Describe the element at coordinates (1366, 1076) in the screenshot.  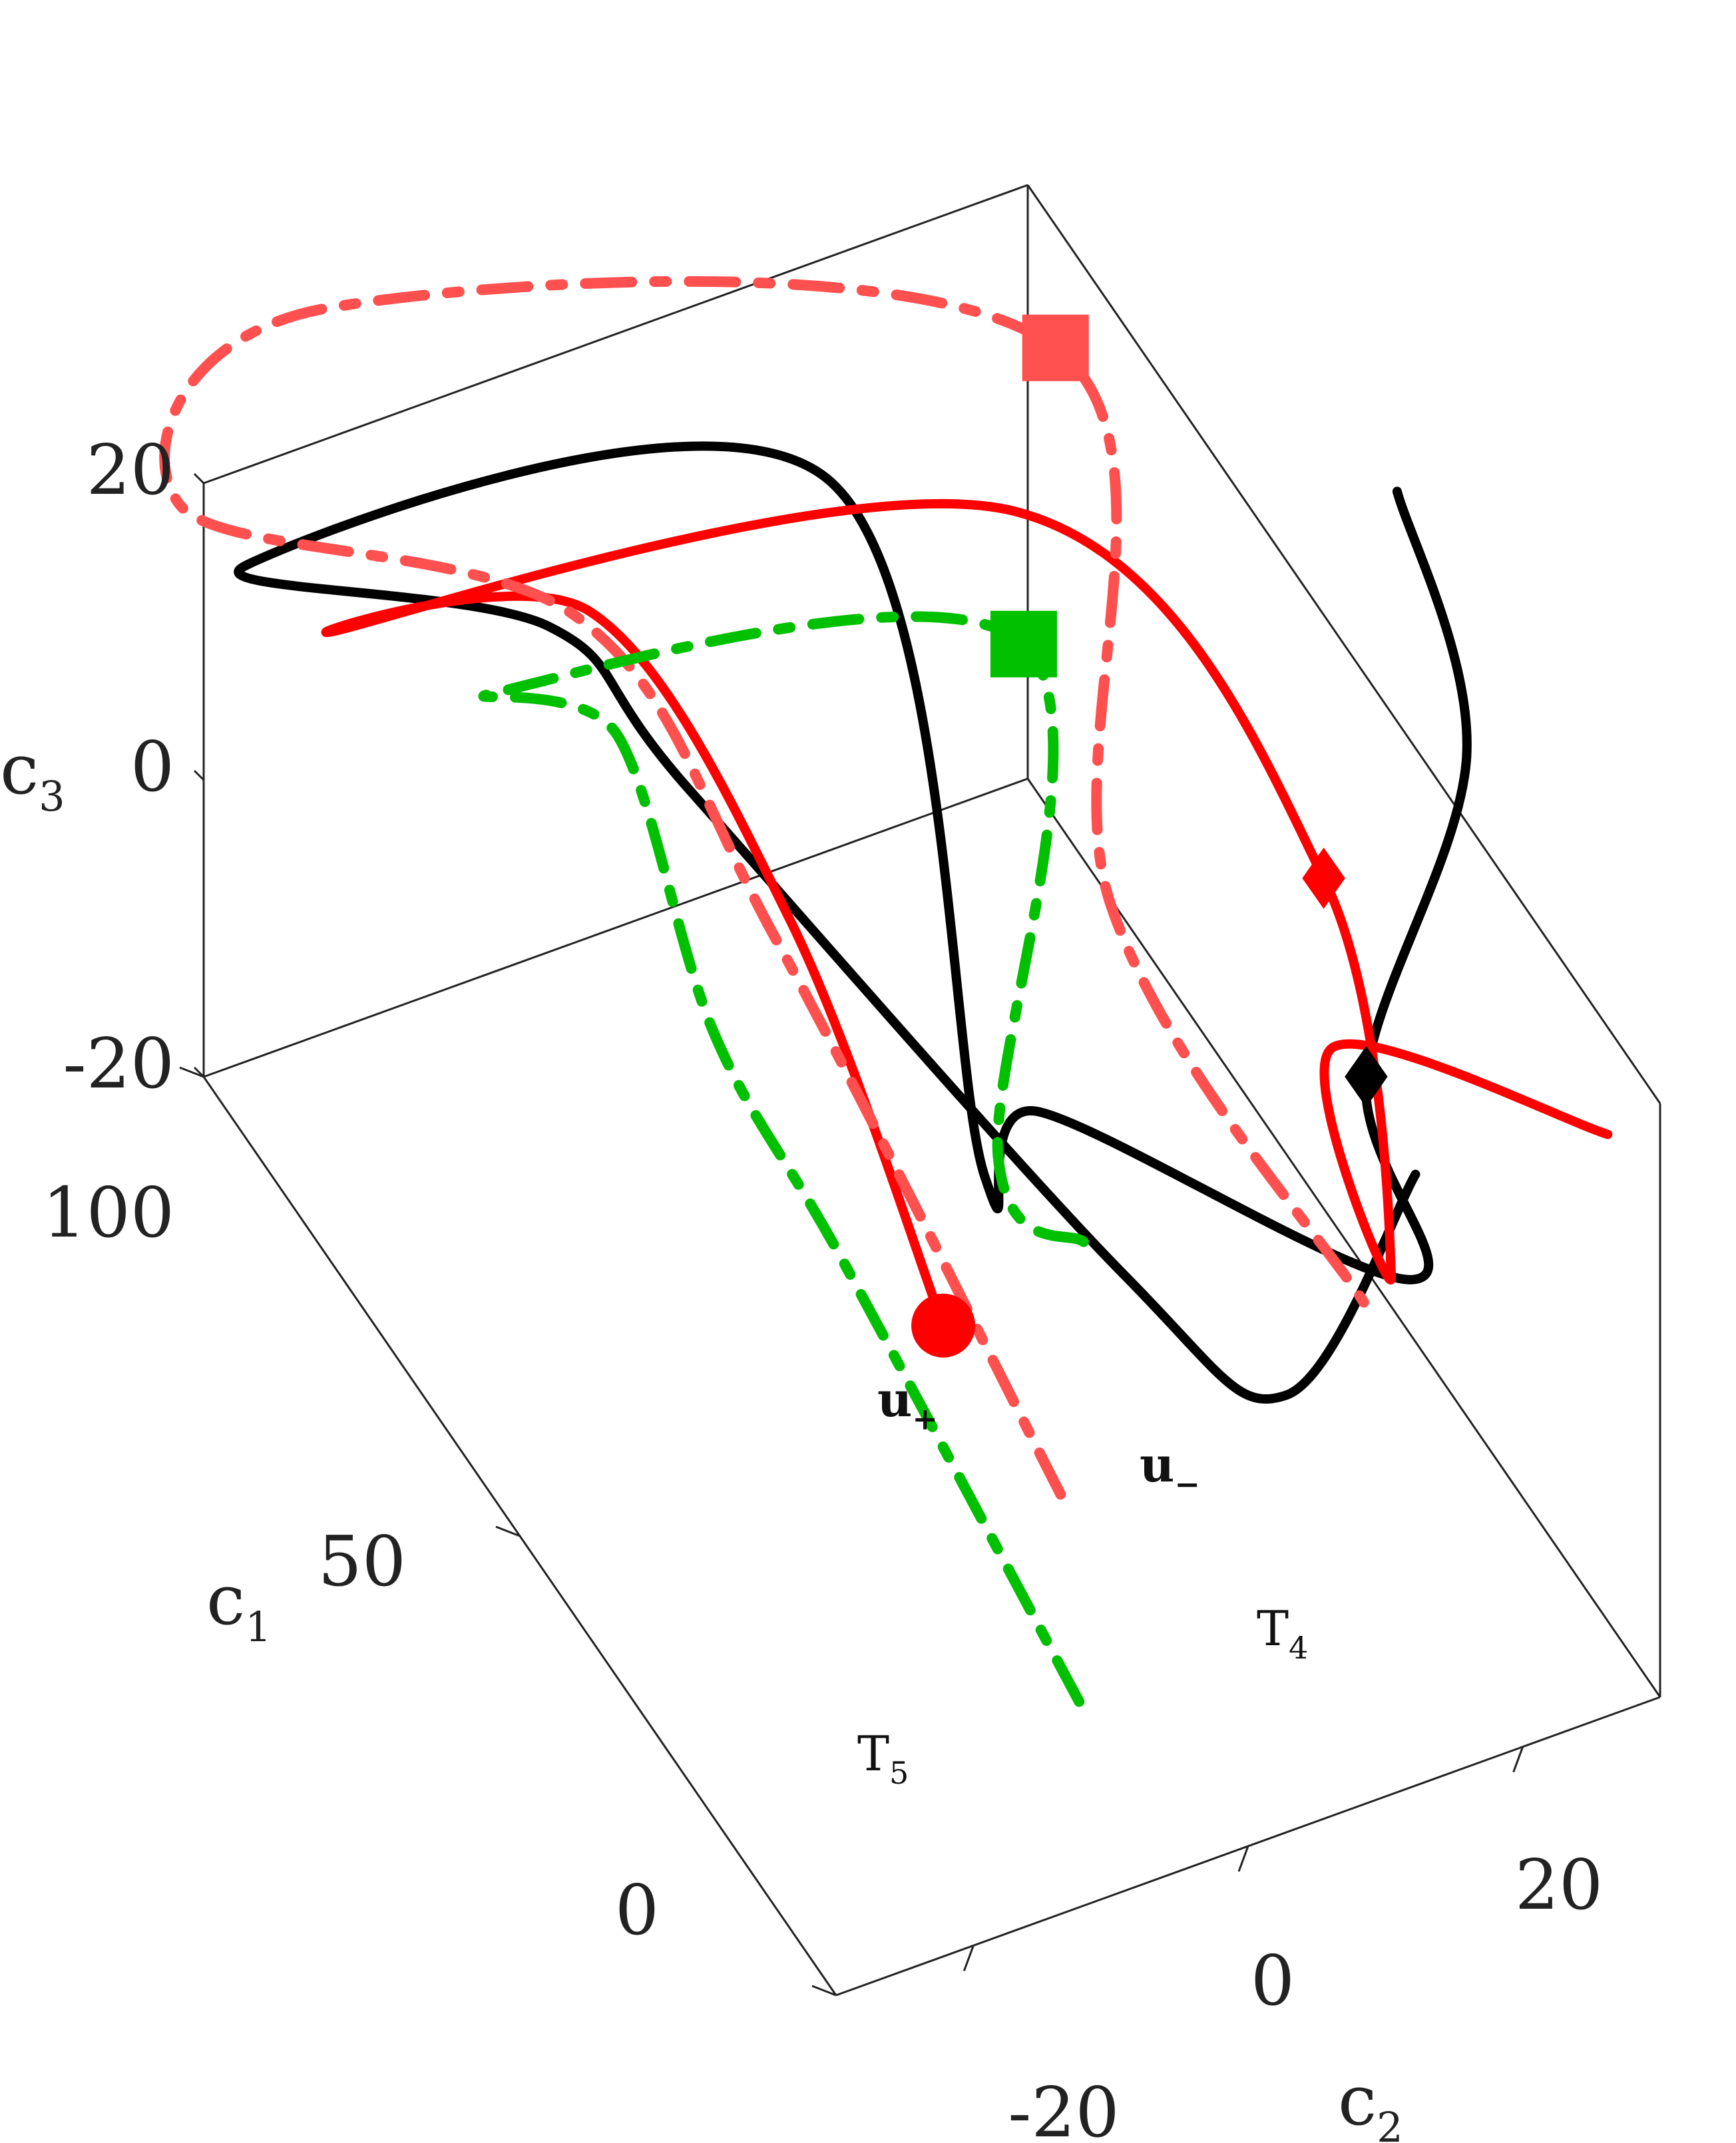
I see `series-t4-diamond-marker` at that location.